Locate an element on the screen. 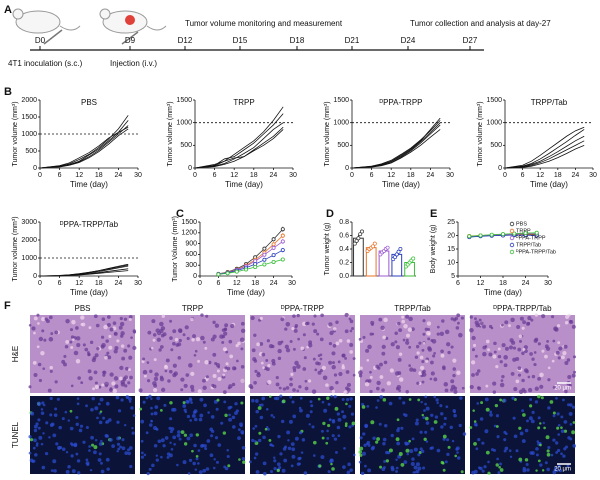 This screenshot has width=600, height=480. column-label: ᴰPPA-TRPP is located at coordinates (302, 308).